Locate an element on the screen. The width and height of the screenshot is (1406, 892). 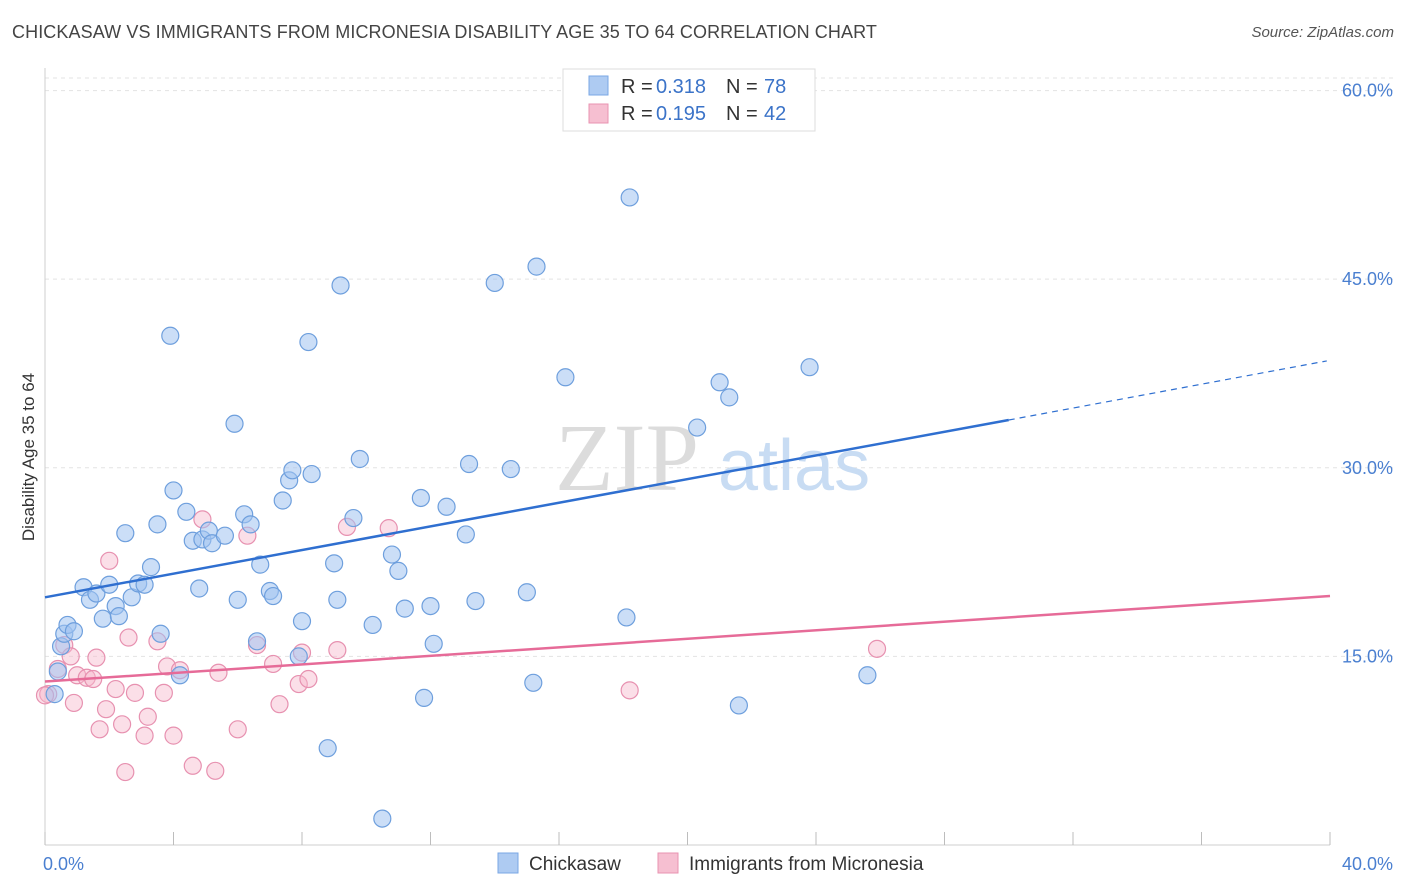
bottom-legend-label-chickasaw: Chickasaw is located at coordinates (575, 864).